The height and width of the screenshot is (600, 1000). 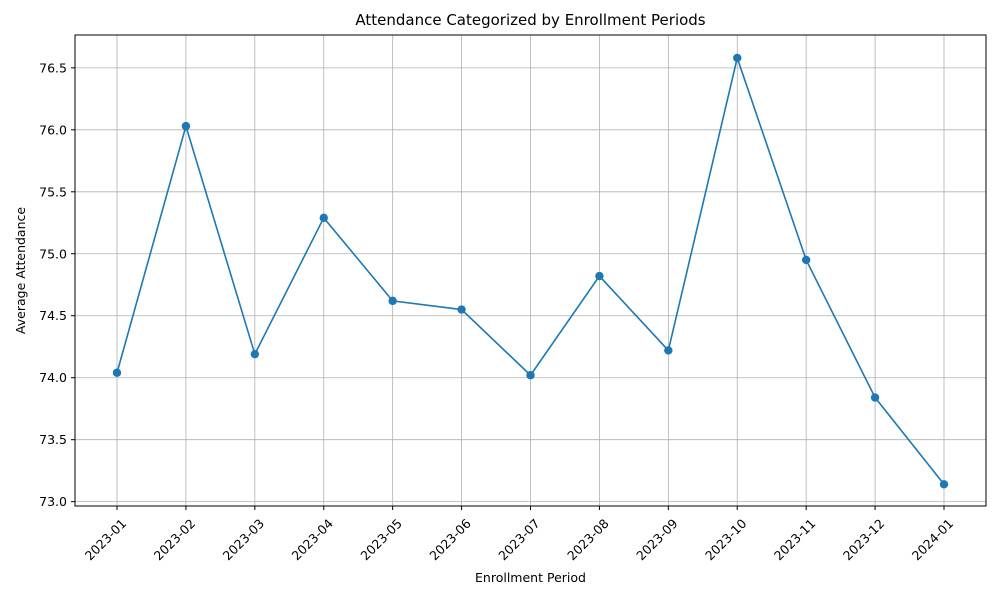 What do you see at coordinates (53, 315) in the screenshot?
I see `y-tick-label: 74.5` at bounding box center [53, 315].